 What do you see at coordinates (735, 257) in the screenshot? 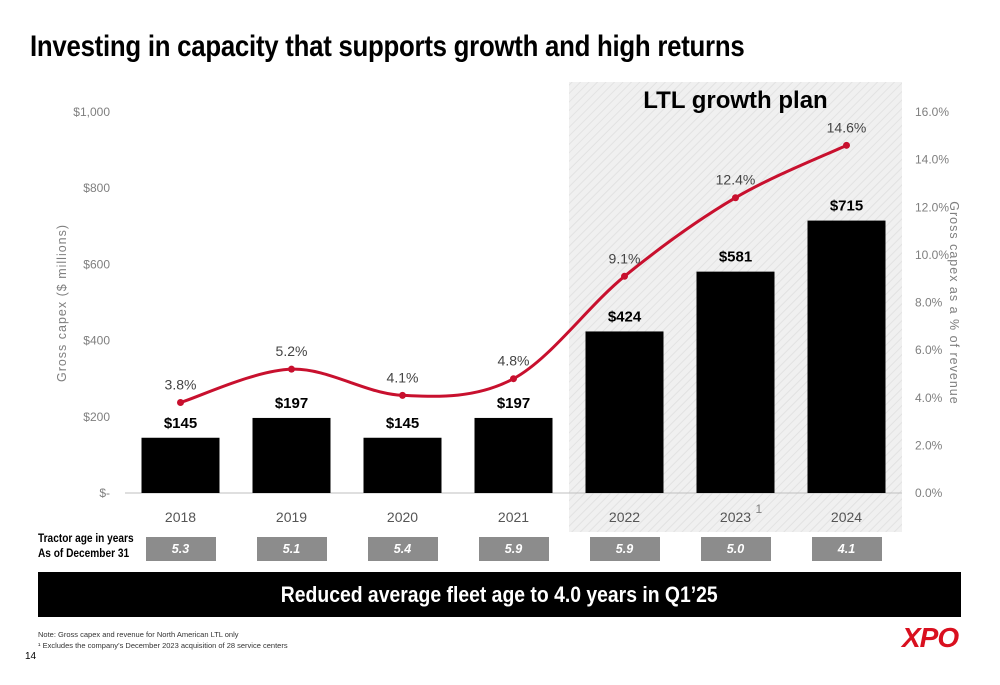
I see `bar-value-label: $581` at bounding box center [735, 257].